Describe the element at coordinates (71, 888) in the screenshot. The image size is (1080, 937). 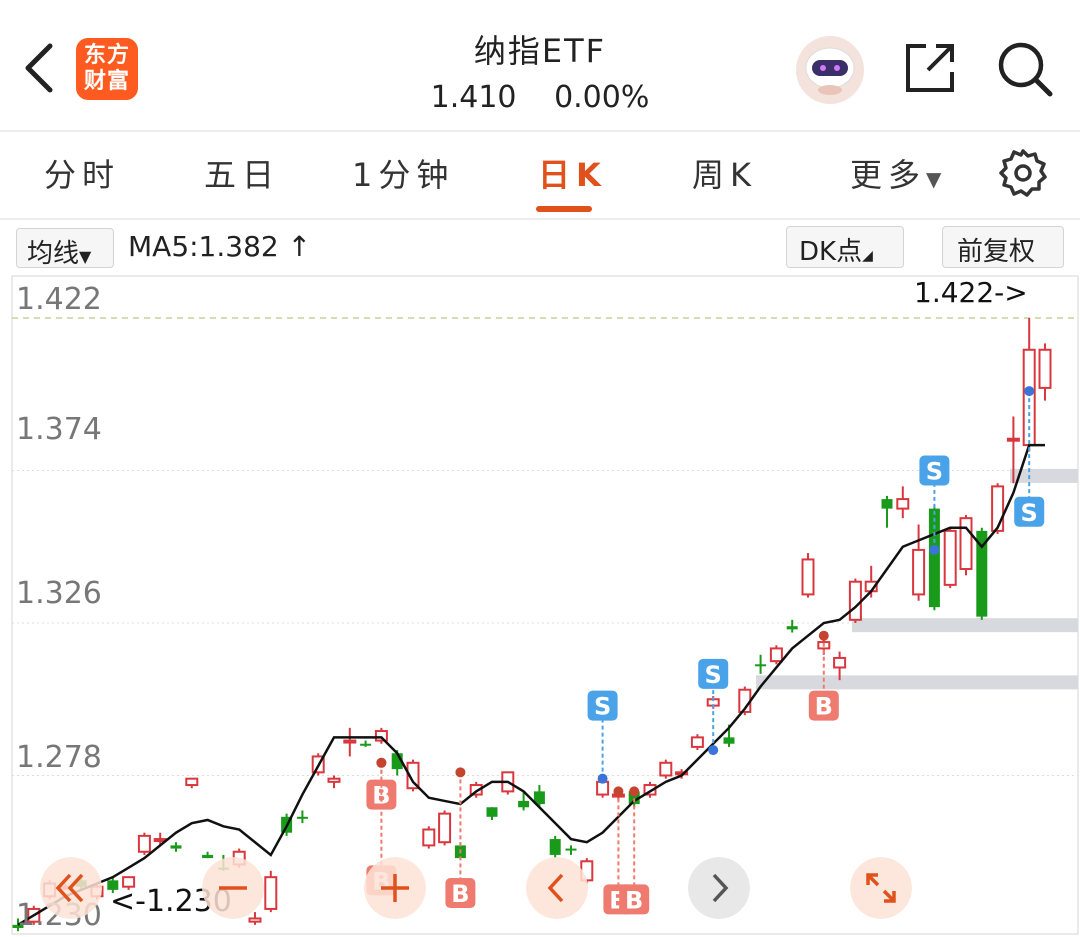
I see `double-left-icon` at that location.